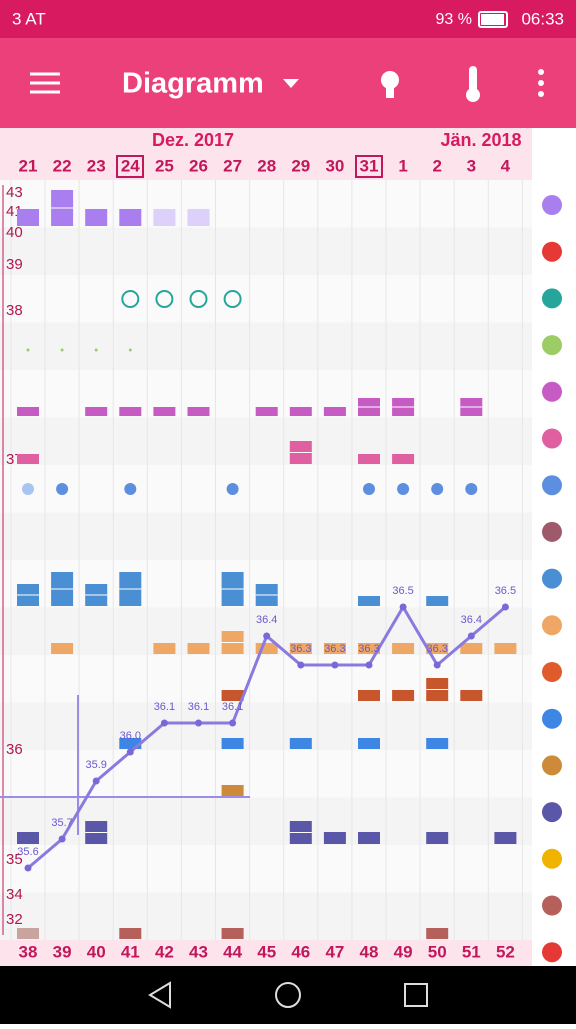  Describe the element at coordinates (159, 995) in the screenshot. I see `back-button` at that location.